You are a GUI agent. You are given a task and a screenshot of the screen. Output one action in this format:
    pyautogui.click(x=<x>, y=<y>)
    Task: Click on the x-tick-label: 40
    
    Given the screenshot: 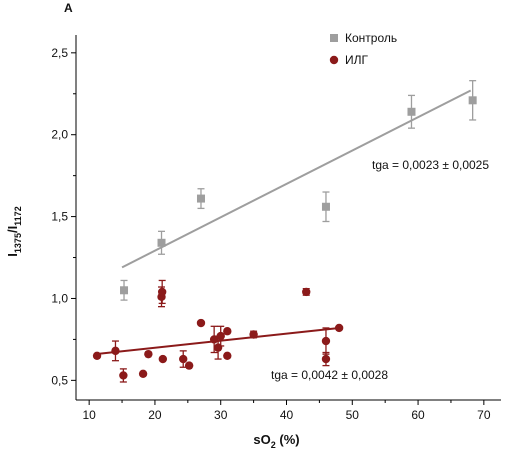 What is the action you would take?
    pyautogui.click(x=287, y=415)
    